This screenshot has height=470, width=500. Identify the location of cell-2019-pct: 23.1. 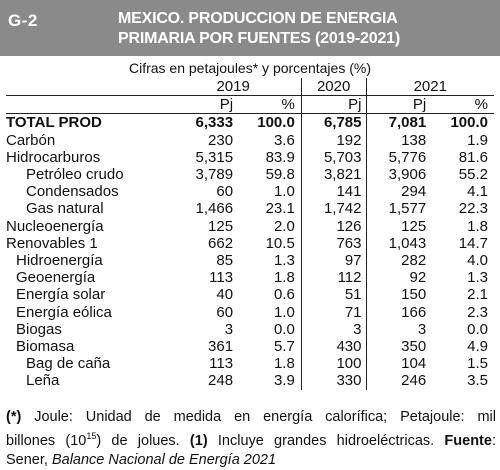
(269, 209).